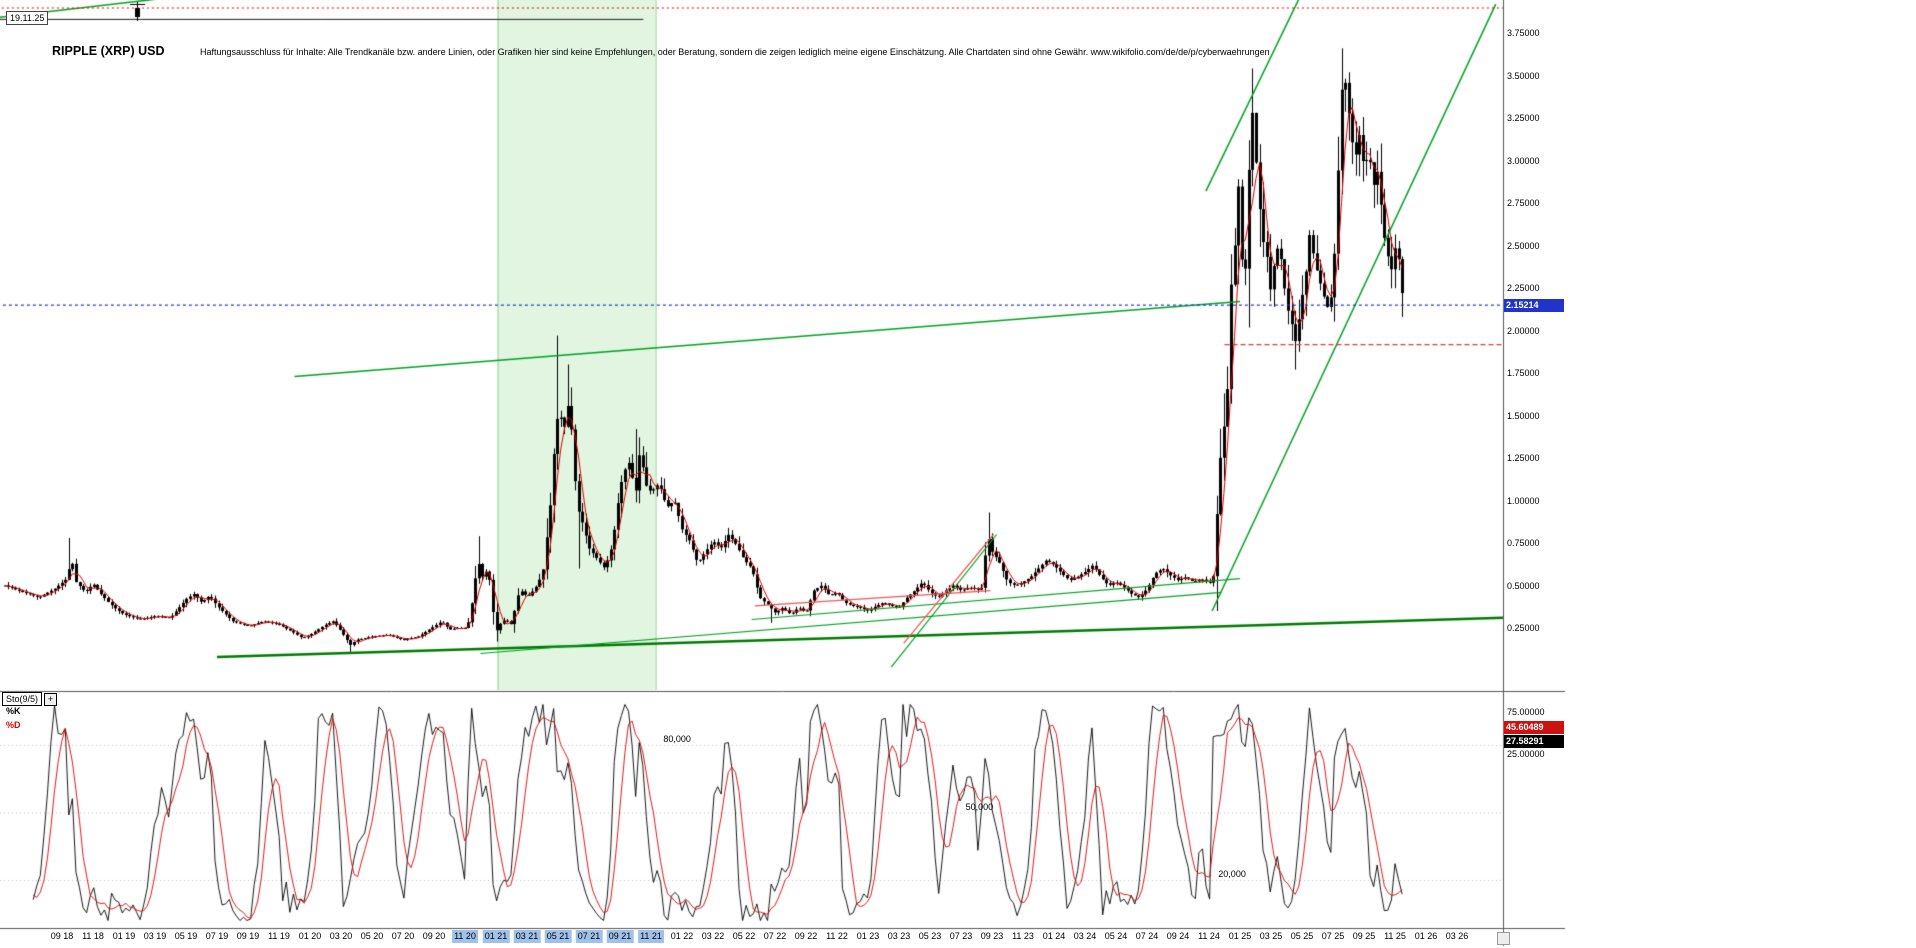 This screenshot has width=1916, height=948. I want to click on current-date-label: 19.11.25, so click(27, 18).